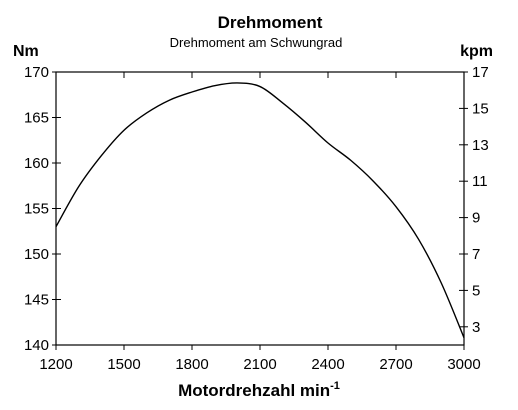 This screenshot has width=518, height=410. I want to click on y-right-tick-label: 15, so click(480, 108).